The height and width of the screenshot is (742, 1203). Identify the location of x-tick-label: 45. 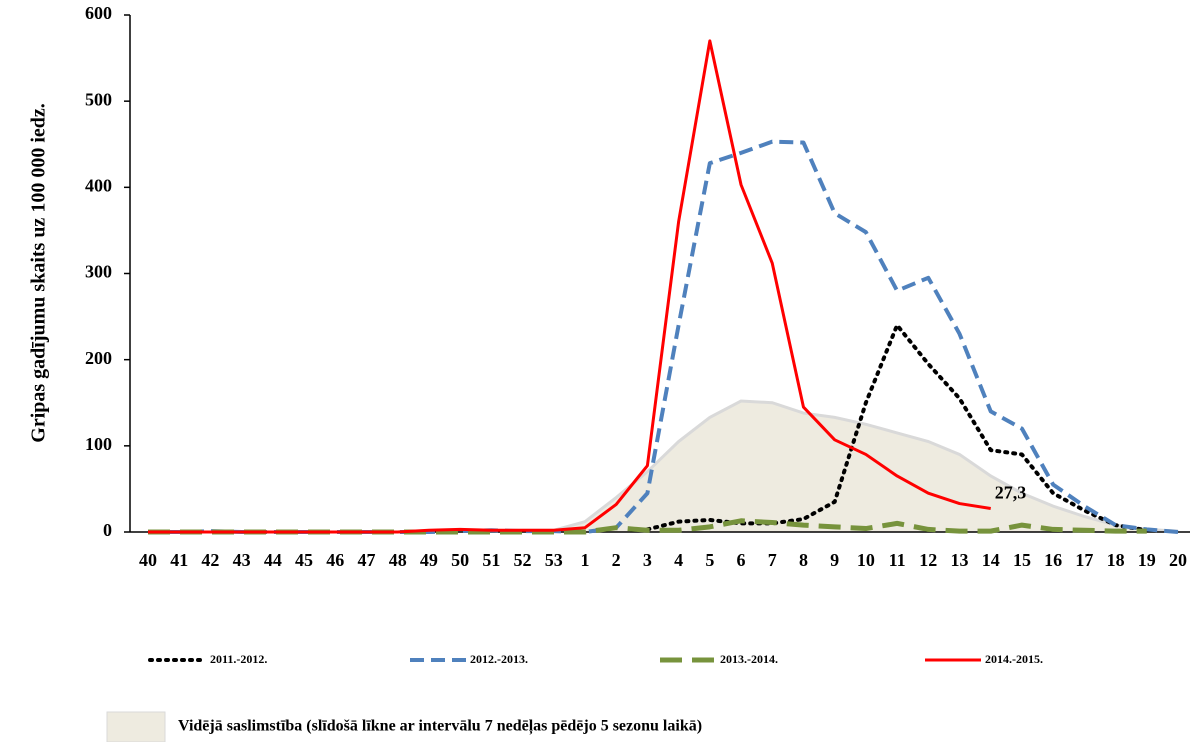
(304, 560).